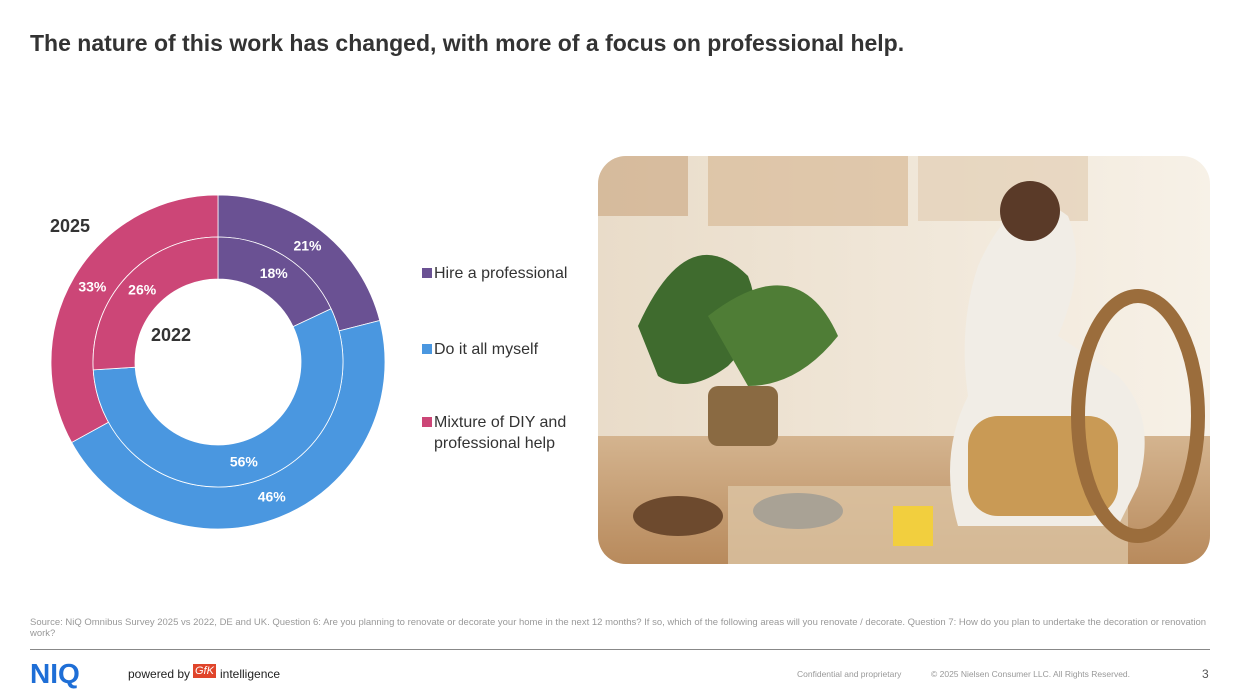 This screenshot has width=1240, height=697. I want to click on data-label: 21%, so click(307, 245).